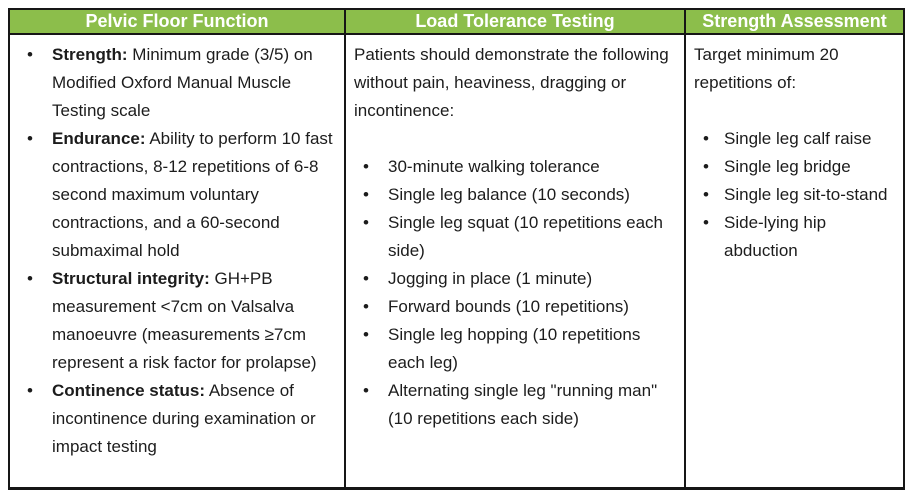 The image size is (914, 500). What do you see at coordinates (794, 167) in the screenshot?
I see `list-item: Single leg bridge` at bounding box center [794, 167].